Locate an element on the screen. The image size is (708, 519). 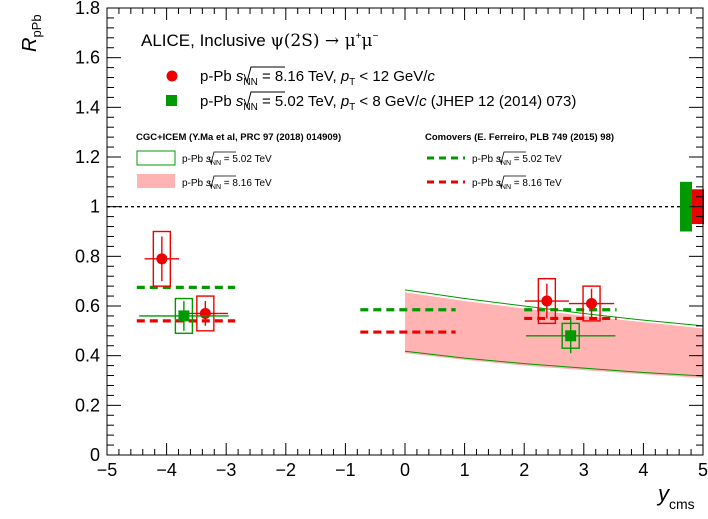
x-tick-label: −5 is located at coordinates (107, 470).